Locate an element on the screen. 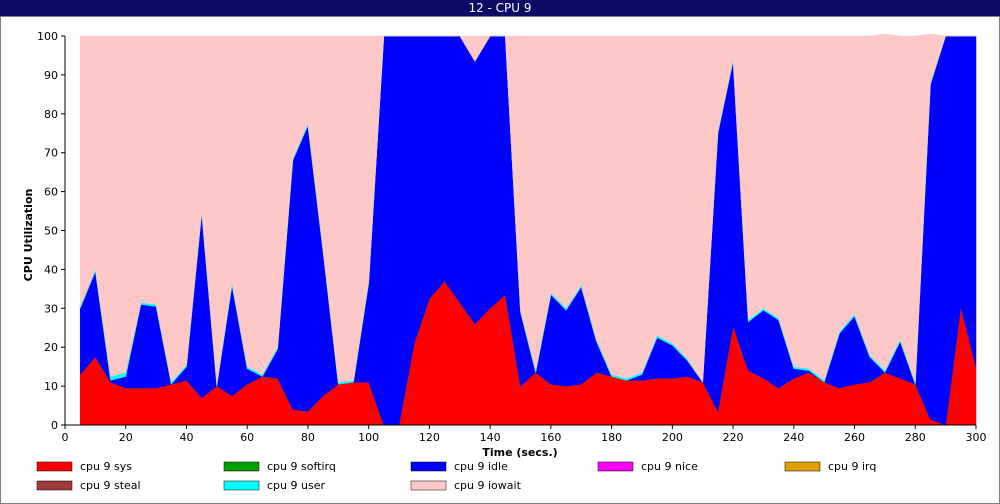  x-tick-label: 220 is located at coordinates (733, 437).